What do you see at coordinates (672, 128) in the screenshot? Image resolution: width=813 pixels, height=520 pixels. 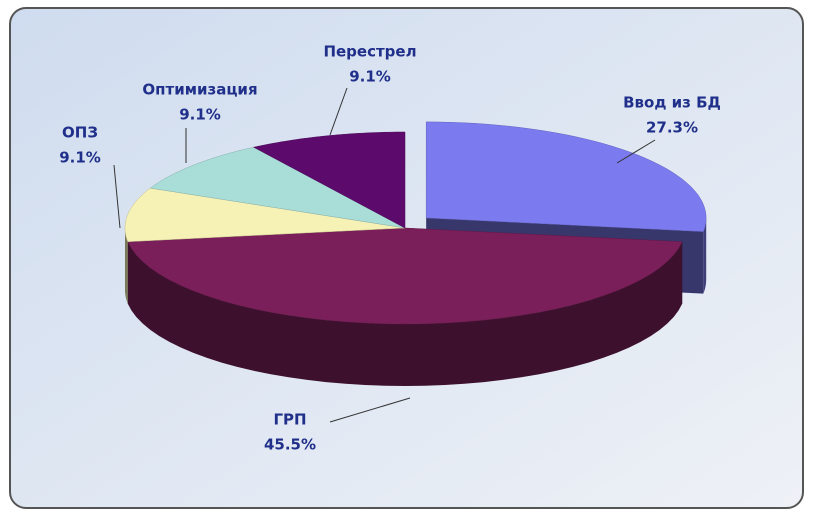 I see `slice-value-label: 27.3%` at bounding box center [672, 128].